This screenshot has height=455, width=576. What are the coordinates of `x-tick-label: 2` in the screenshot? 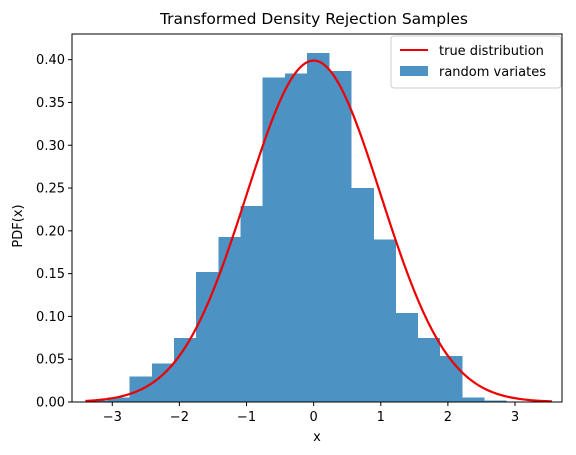 It's located at (448, 417).